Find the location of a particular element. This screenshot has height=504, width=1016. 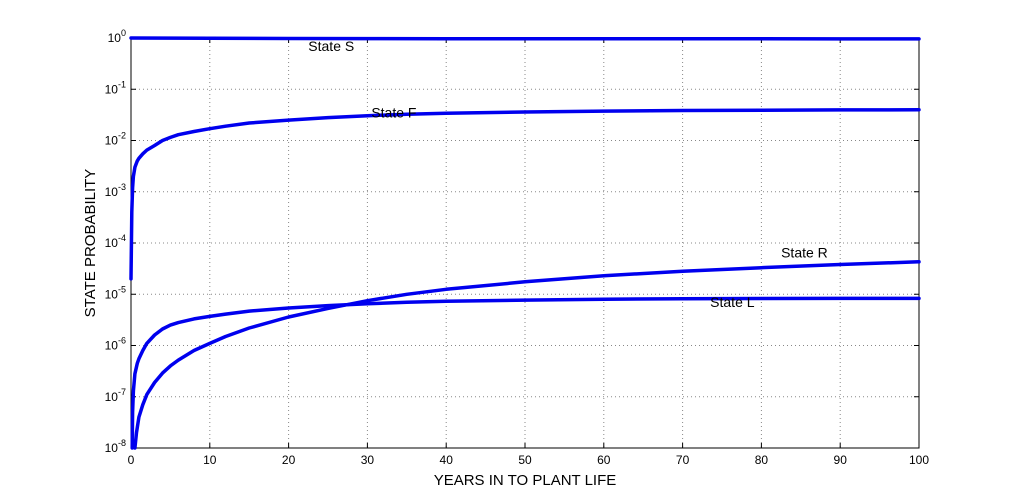

series-line-state-s is located at coordinates (525, 38).